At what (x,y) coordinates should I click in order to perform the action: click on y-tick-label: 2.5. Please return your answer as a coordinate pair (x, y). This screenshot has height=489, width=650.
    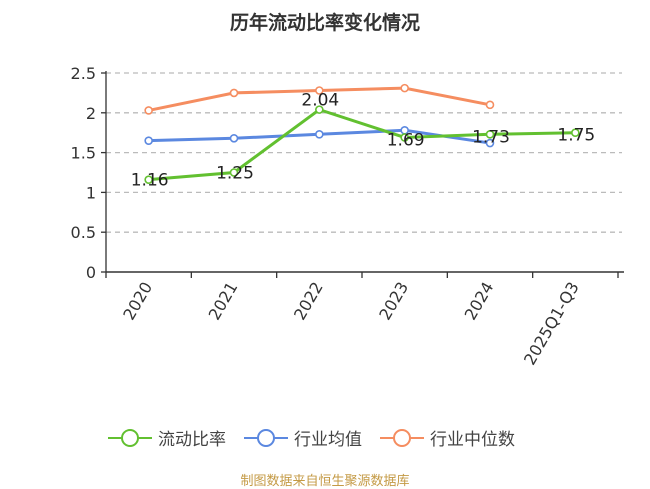
    Looking at the image, I should click on (83, 73).